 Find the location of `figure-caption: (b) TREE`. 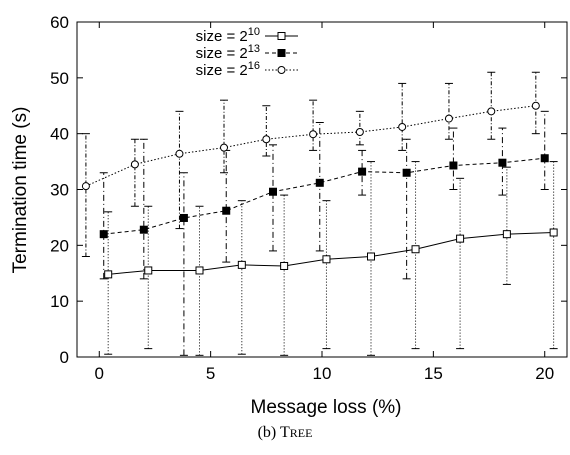

figure-caption: (b) TREE is located at coordinates (285, 433).